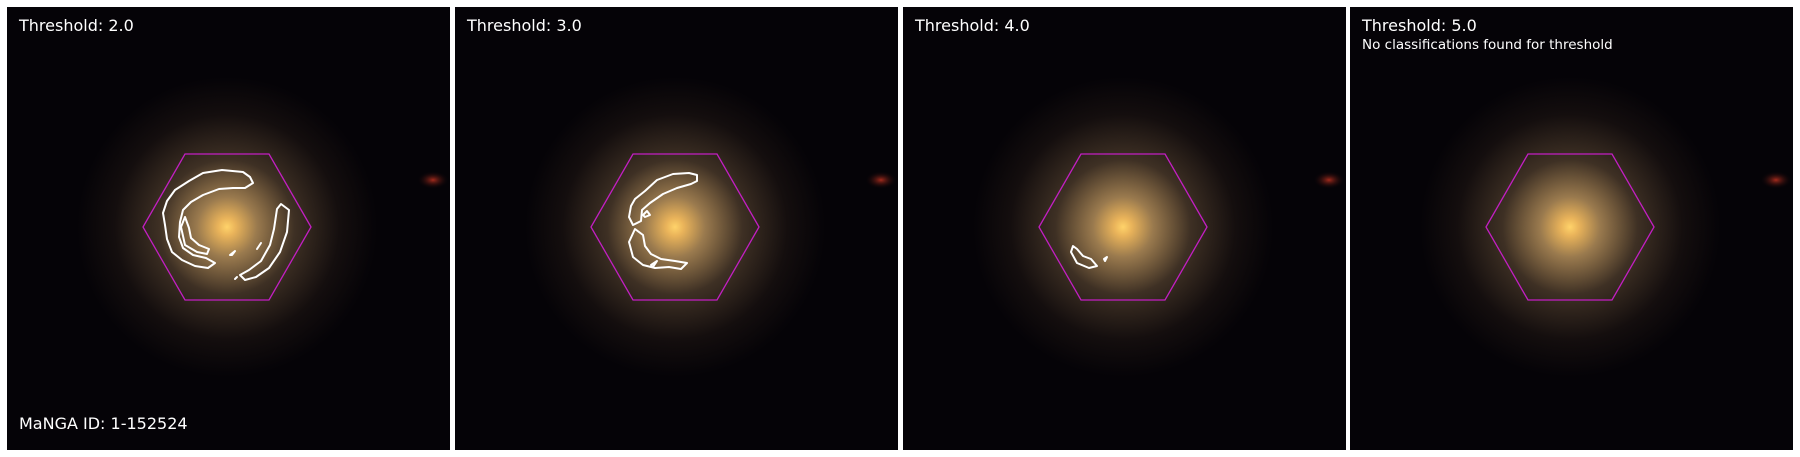 This screenshot has height=457, width=1800. What do you see at coordinates (972, 25) in the screenshot?
I see `threshold-label: Threshold: 4.0` at bounding box center [972, 25].